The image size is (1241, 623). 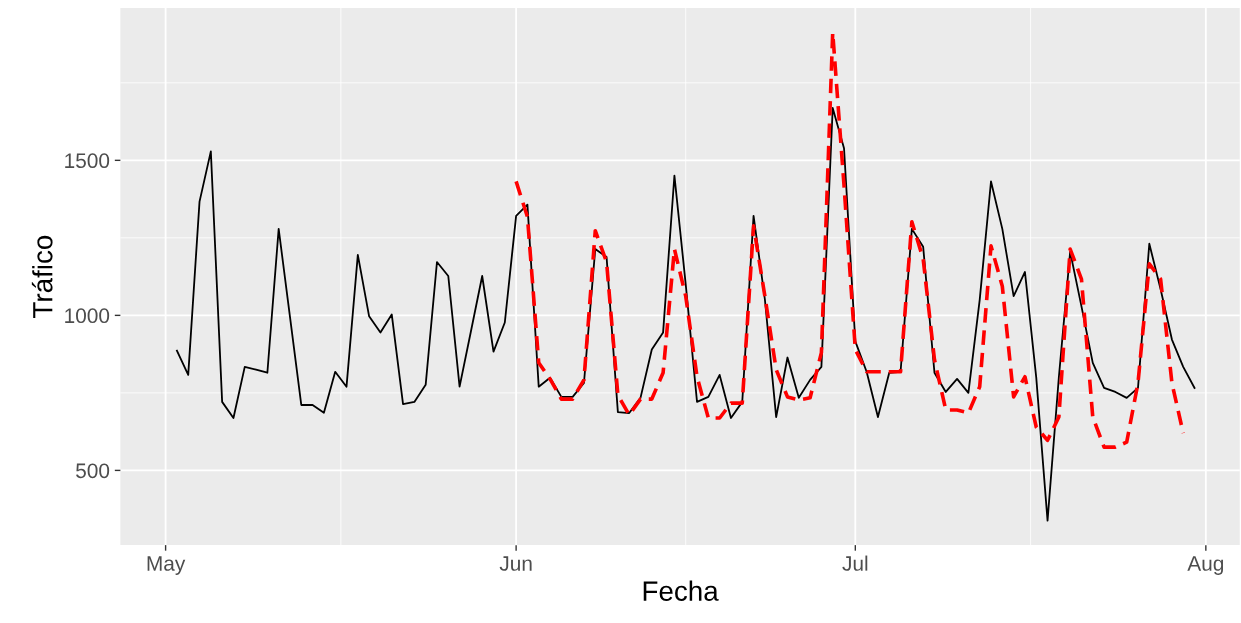 What do you see at coordinates (166, 565) in the screenshot?
I see `x-tick-label: May` at bounding box center [166, 565].